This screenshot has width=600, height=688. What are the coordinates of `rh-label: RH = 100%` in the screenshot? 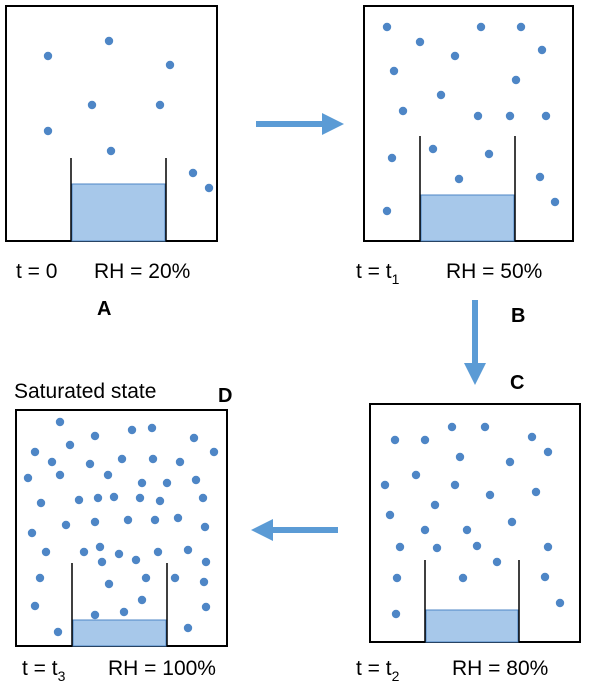 It's located at (162, 668).